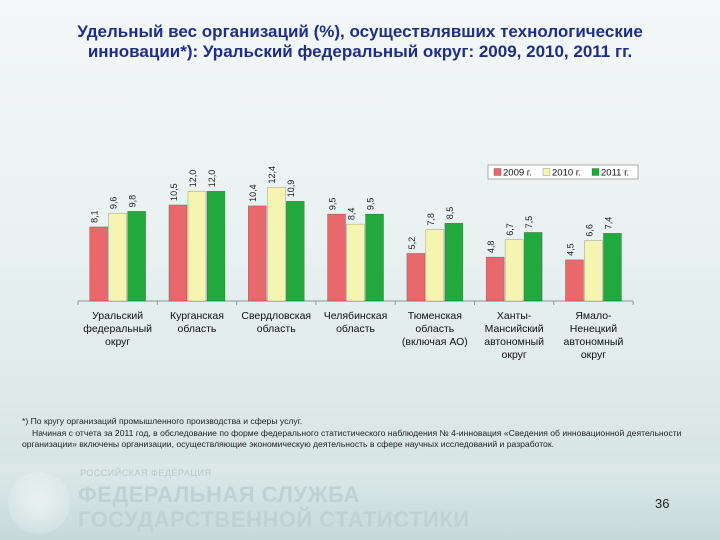 The image size is (720, 540). I want to click on footer-band, so click(360, 502).